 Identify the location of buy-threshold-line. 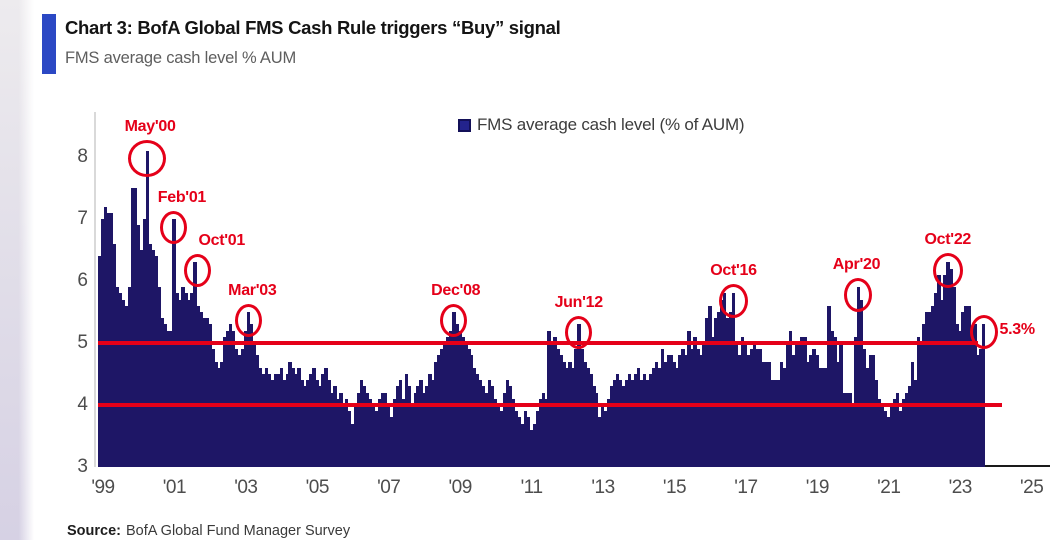
(538, 343).